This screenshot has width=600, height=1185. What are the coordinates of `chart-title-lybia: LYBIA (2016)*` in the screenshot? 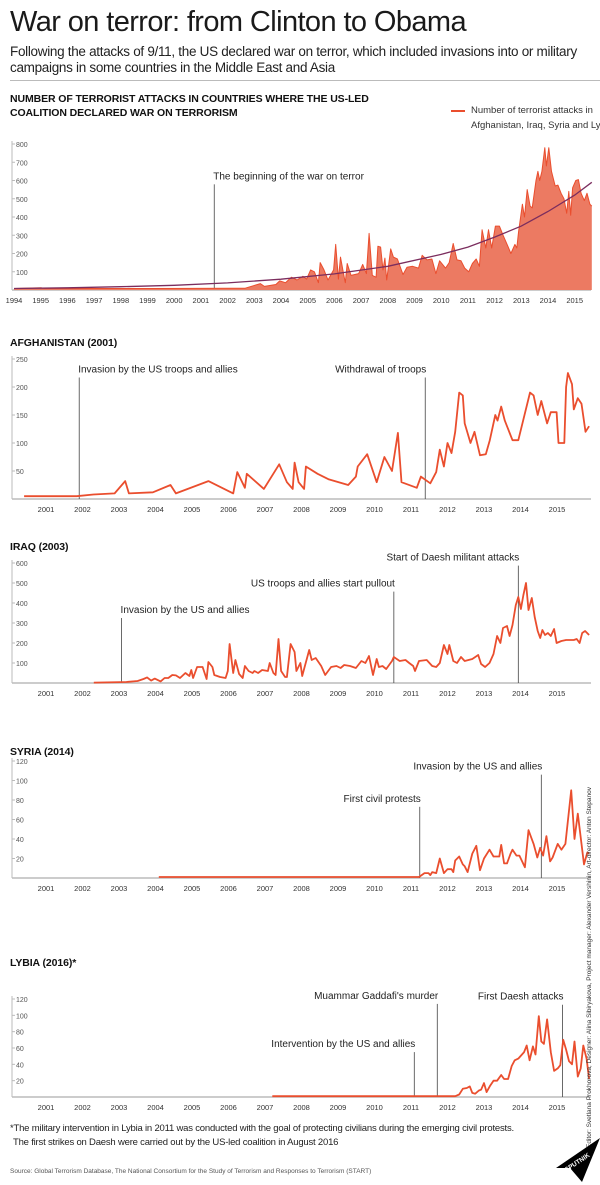 It's located at (43, 963).